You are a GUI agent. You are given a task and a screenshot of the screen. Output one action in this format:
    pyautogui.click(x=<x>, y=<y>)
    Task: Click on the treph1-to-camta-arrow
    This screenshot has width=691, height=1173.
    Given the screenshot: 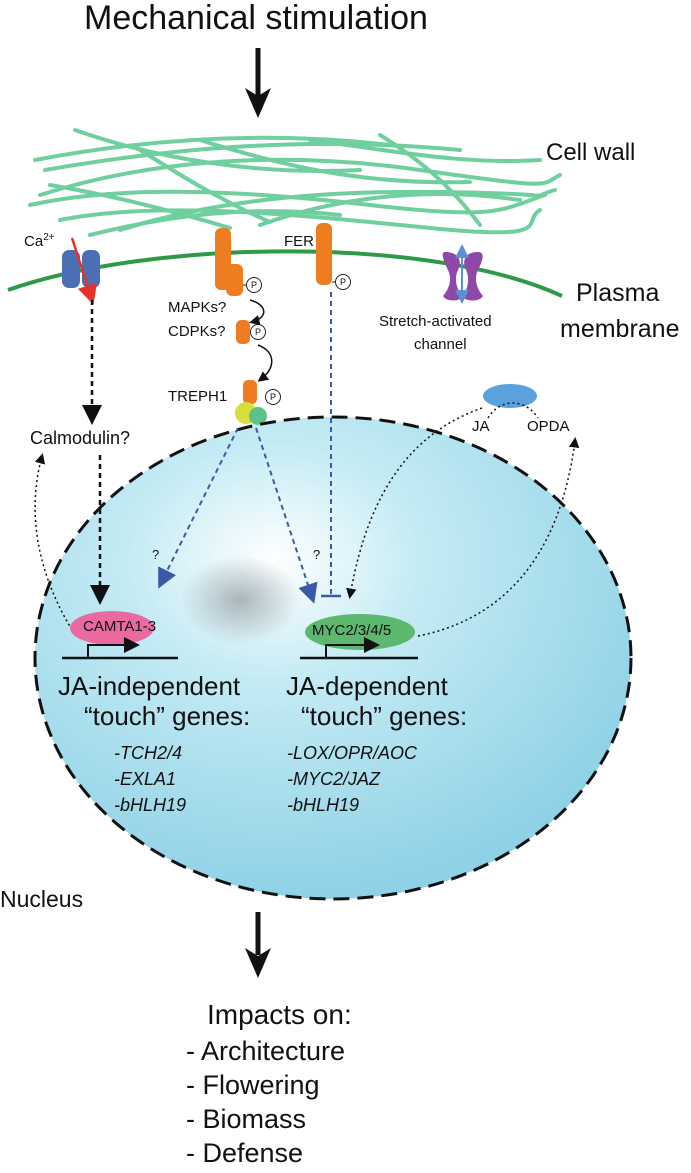 What is the action you would take?
    pyautogui.click(x=198, y=508)
    